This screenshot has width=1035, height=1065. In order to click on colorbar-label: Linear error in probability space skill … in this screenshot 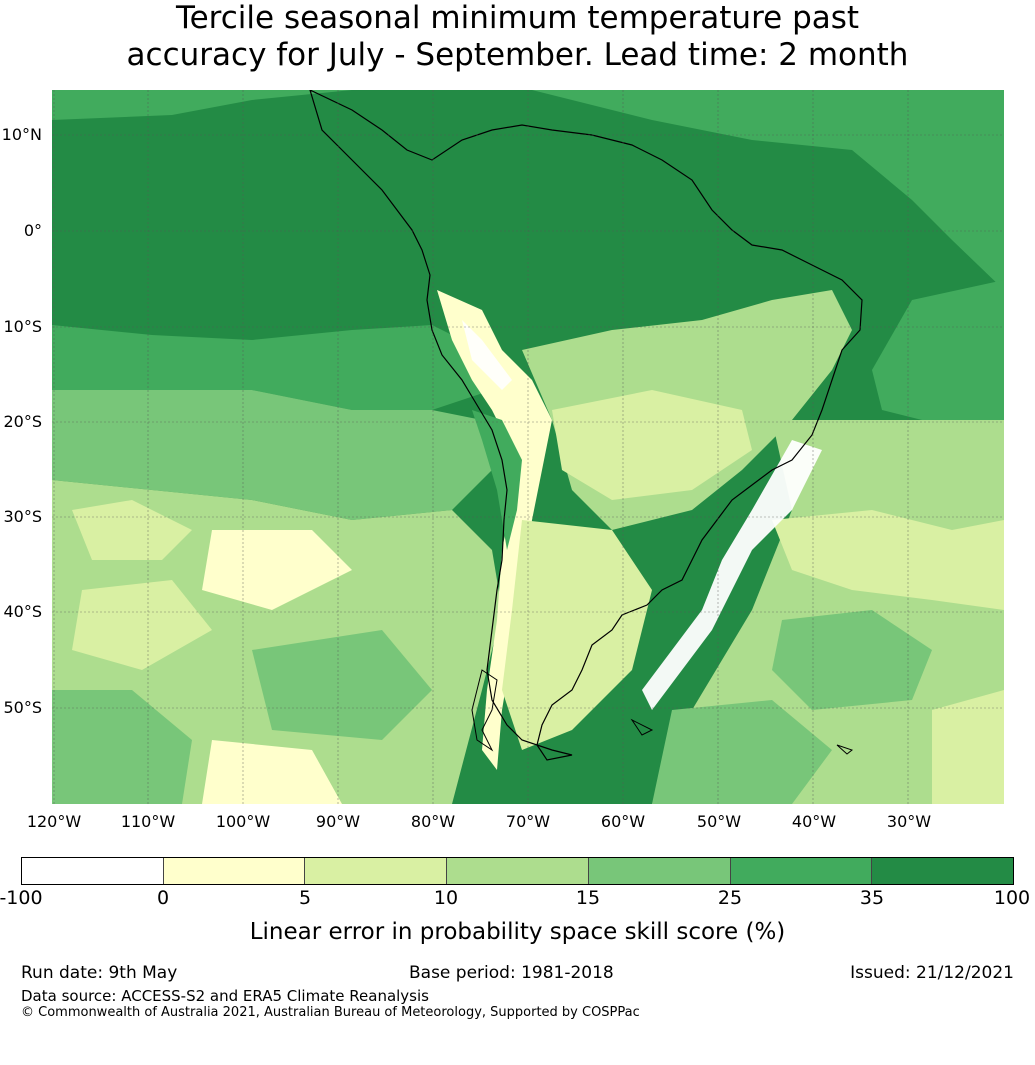, I will do `click(517, 932)`.